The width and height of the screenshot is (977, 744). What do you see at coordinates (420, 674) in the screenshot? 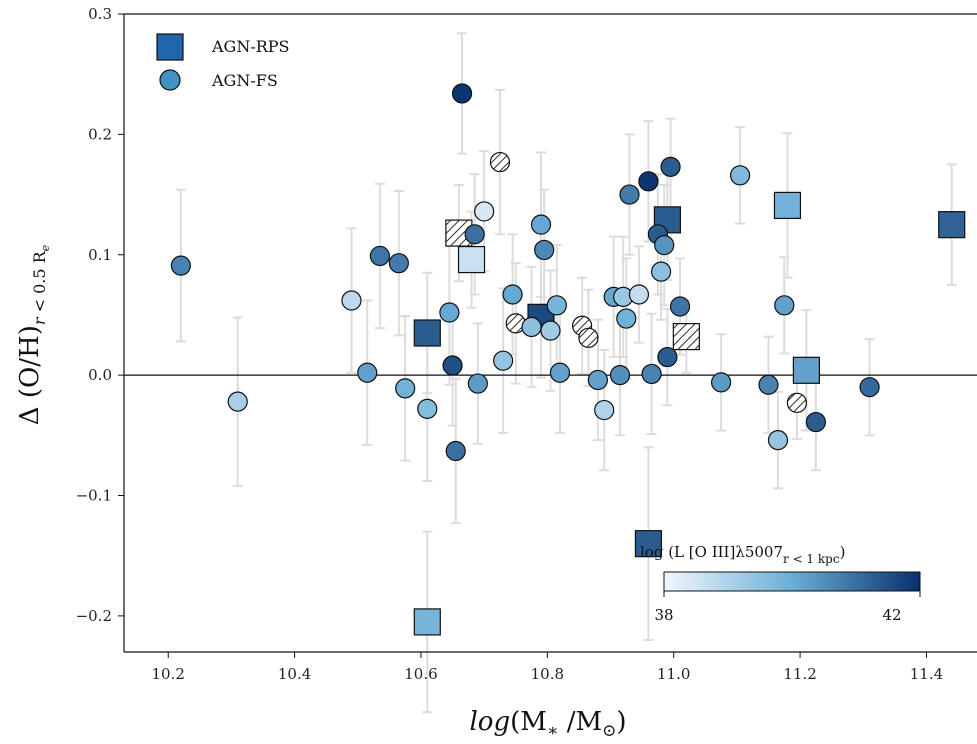
I see `x-tick-label: 10.6` at bounding box center [420, 674].